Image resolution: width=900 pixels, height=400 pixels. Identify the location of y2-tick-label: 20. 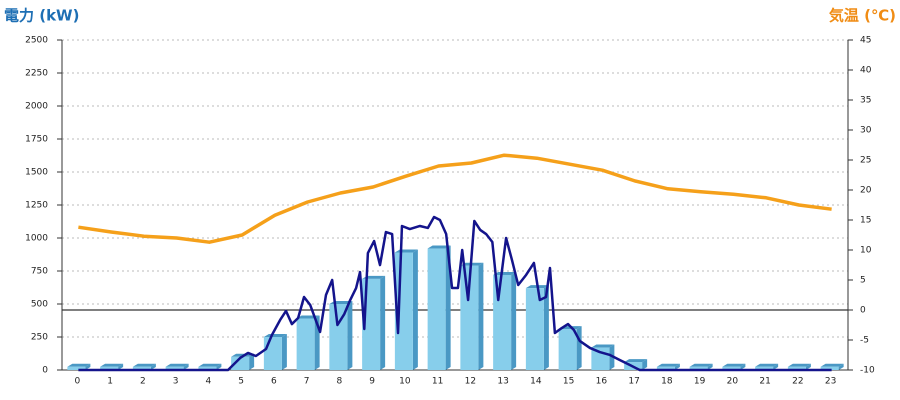
(866, 191).